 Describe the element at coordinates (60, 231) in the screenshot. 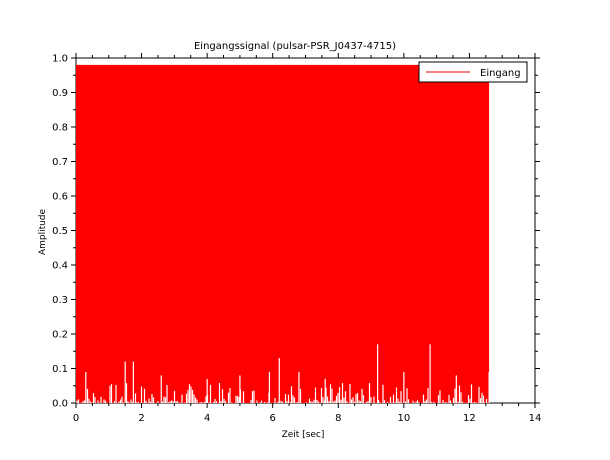

I see `y-tick-label: 0.5` at that location.